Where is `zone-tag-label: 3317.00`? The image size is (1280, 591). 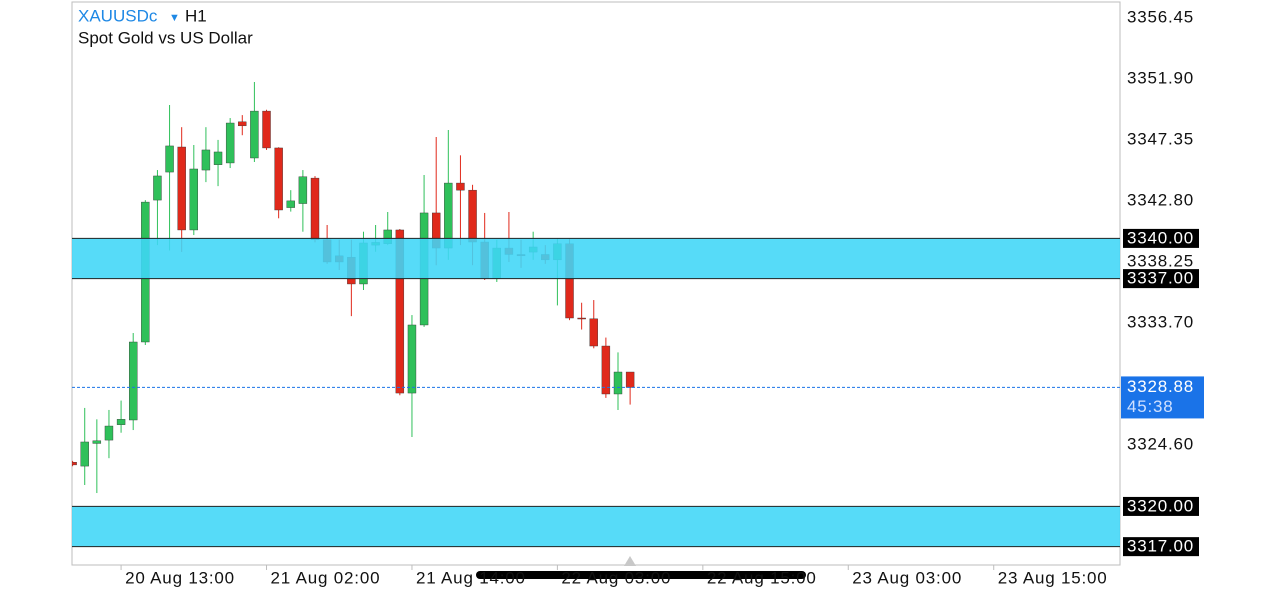 zone-tag-label: 3317.00 is located at coordinates (1160, 546).